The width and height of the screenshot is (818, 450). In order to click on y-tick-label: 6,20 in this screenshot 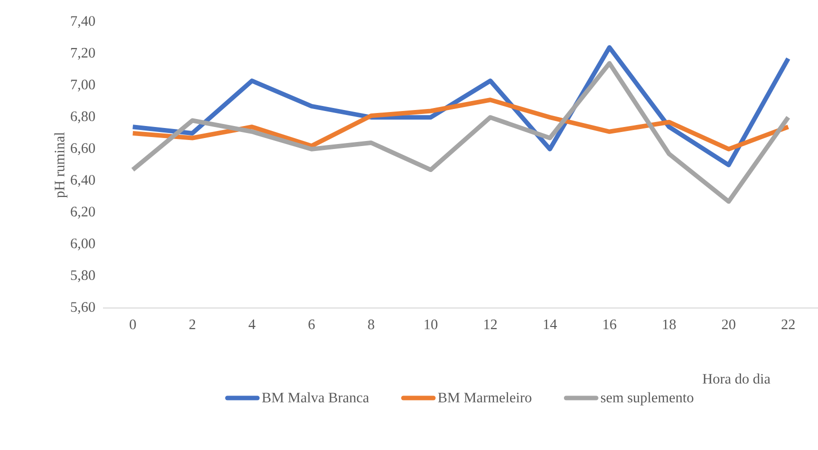, I will do `click(82, 212)`.